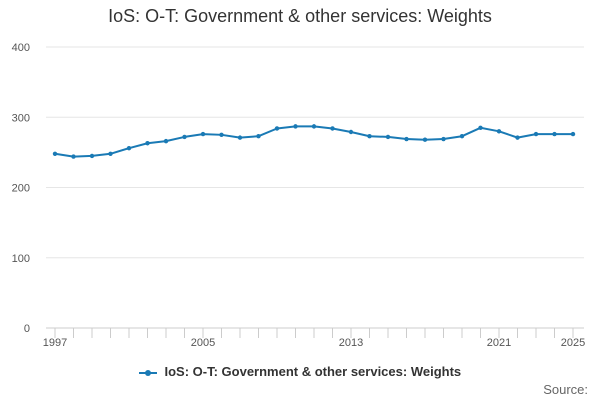 The width and height of the screenshot is (600, 400). I want to click on y-axis: 0 100 200 300 400, so click(21, 188).